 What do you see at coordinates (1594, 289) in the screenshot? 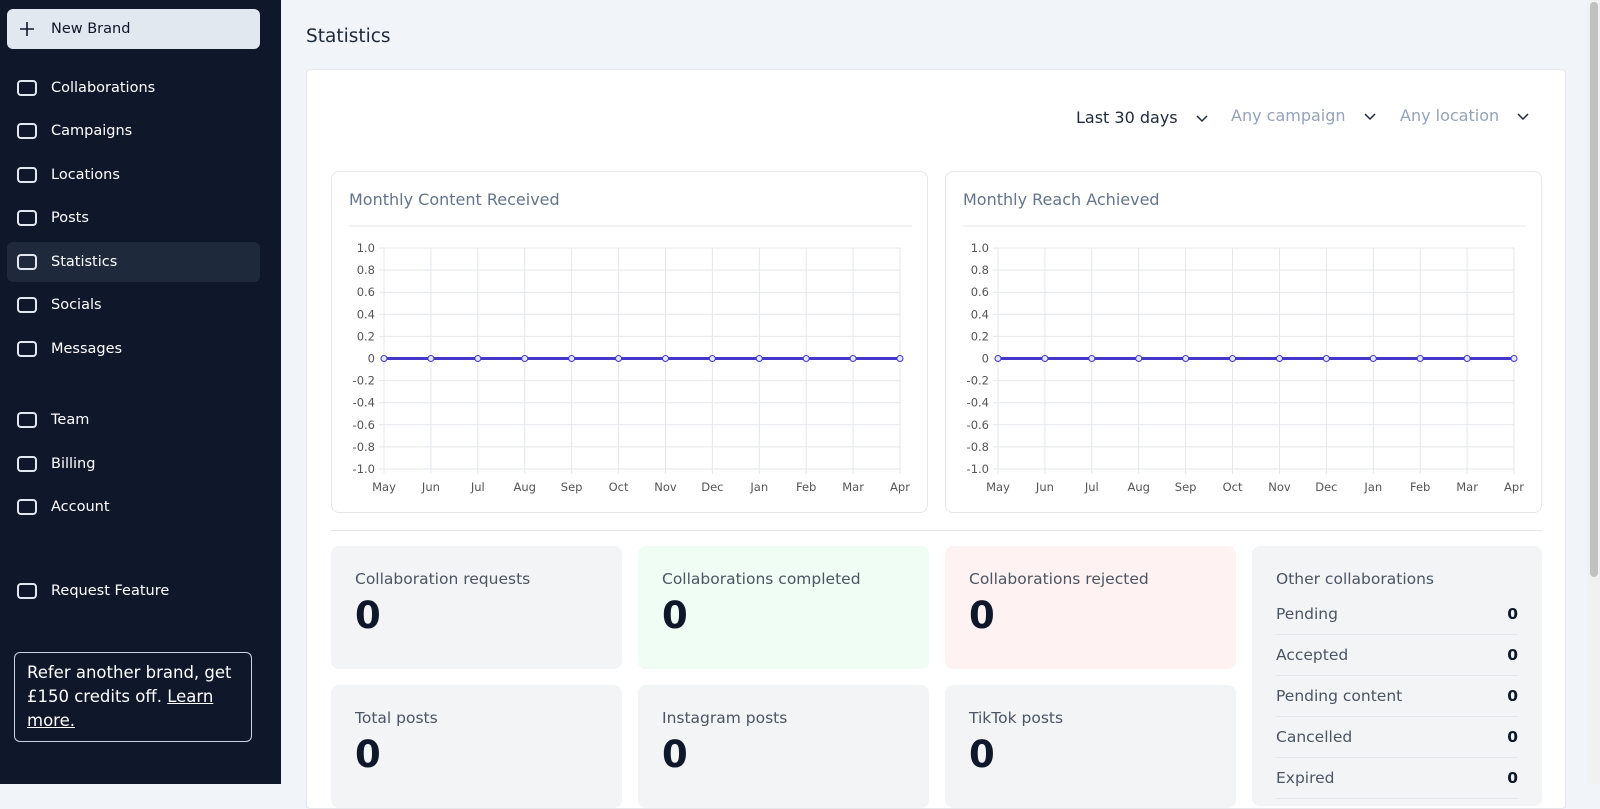
I see `scrollbar-thumb` at bounding box center [1594, 289].